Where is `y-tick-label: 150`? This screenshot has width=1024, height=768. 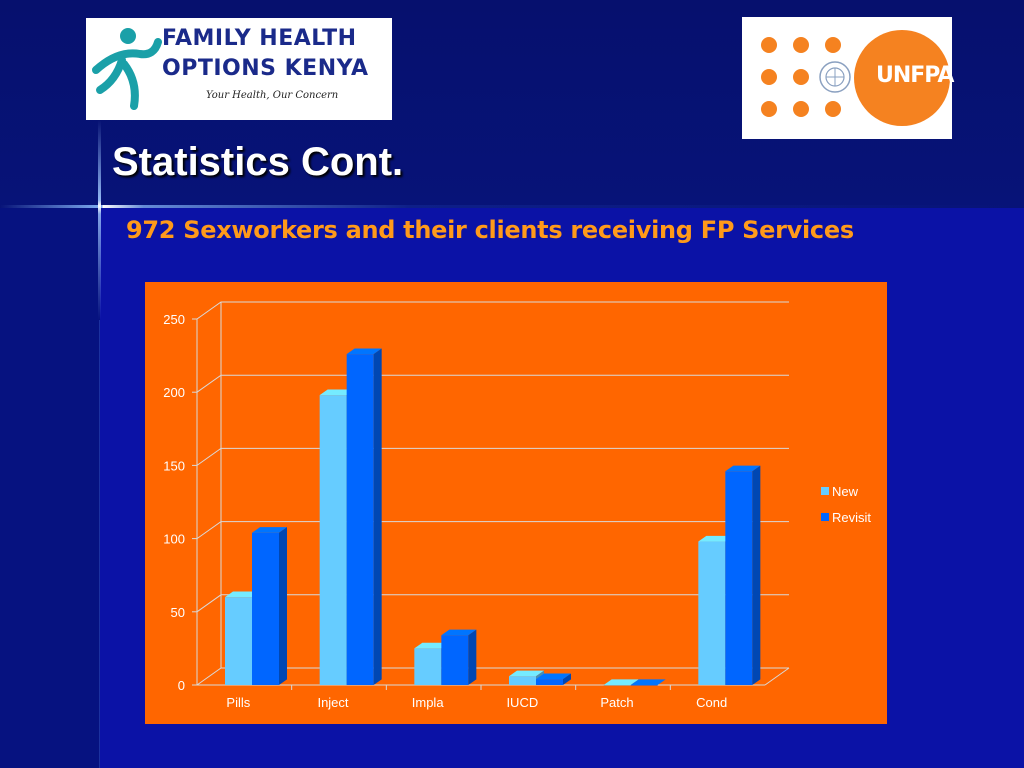
y-tick-label: 150 is located at coordinates (174, 465).